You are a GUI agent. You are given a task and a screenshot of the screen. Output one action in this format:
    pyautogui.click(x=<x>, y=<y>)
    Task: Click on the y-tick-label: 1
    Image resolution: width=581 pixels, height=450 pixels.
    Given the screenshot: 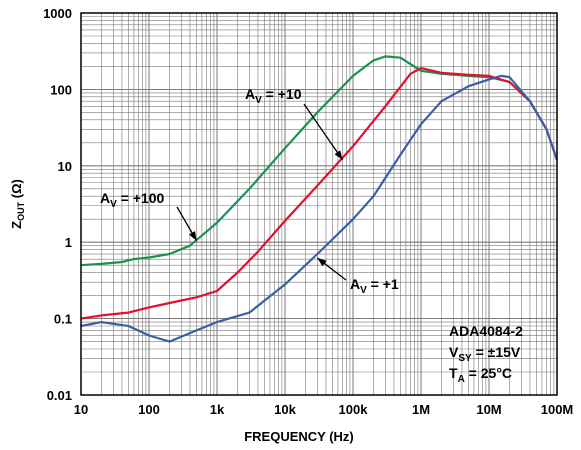 What is the action you would take?
    pyautogui.click(x=68, y=242)
    